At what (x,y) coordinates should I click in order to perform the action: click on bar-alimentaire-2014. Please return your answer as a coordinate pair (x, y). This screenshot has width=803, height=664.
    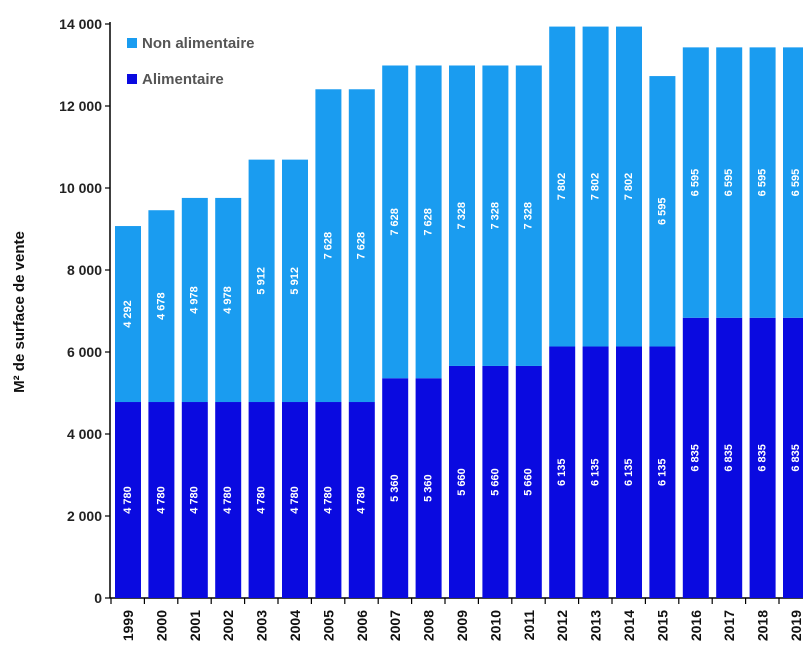
    Looking at the image, I should click on (629, 472).